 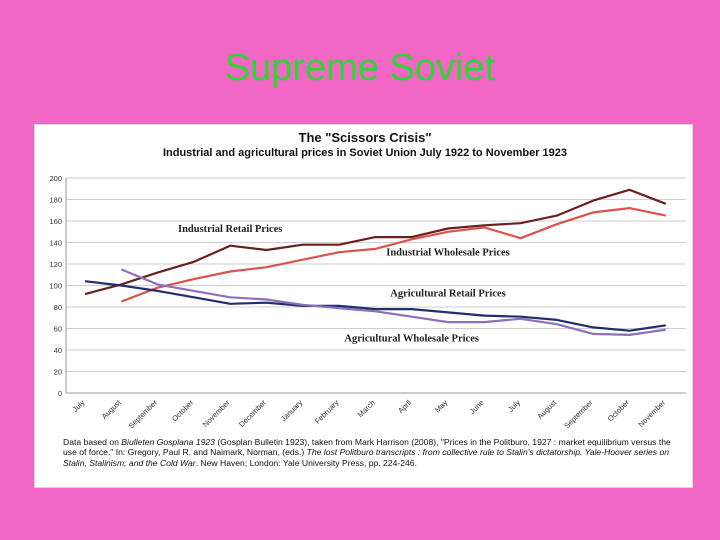 What do you see at coordinates (55, 286) in the screenshot?
I see `y-tick-label: 100` at bounding box center [55, 286].